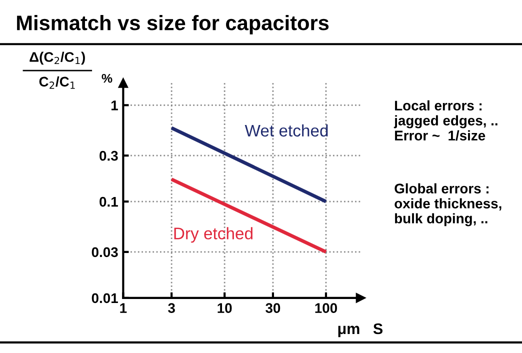 The height and width of the screenshot is (353, 522). What do you see at coordinates (109, 201) in the screenshot?
I see `y-tick-label: 0.1` at bounding box center [109, 201].